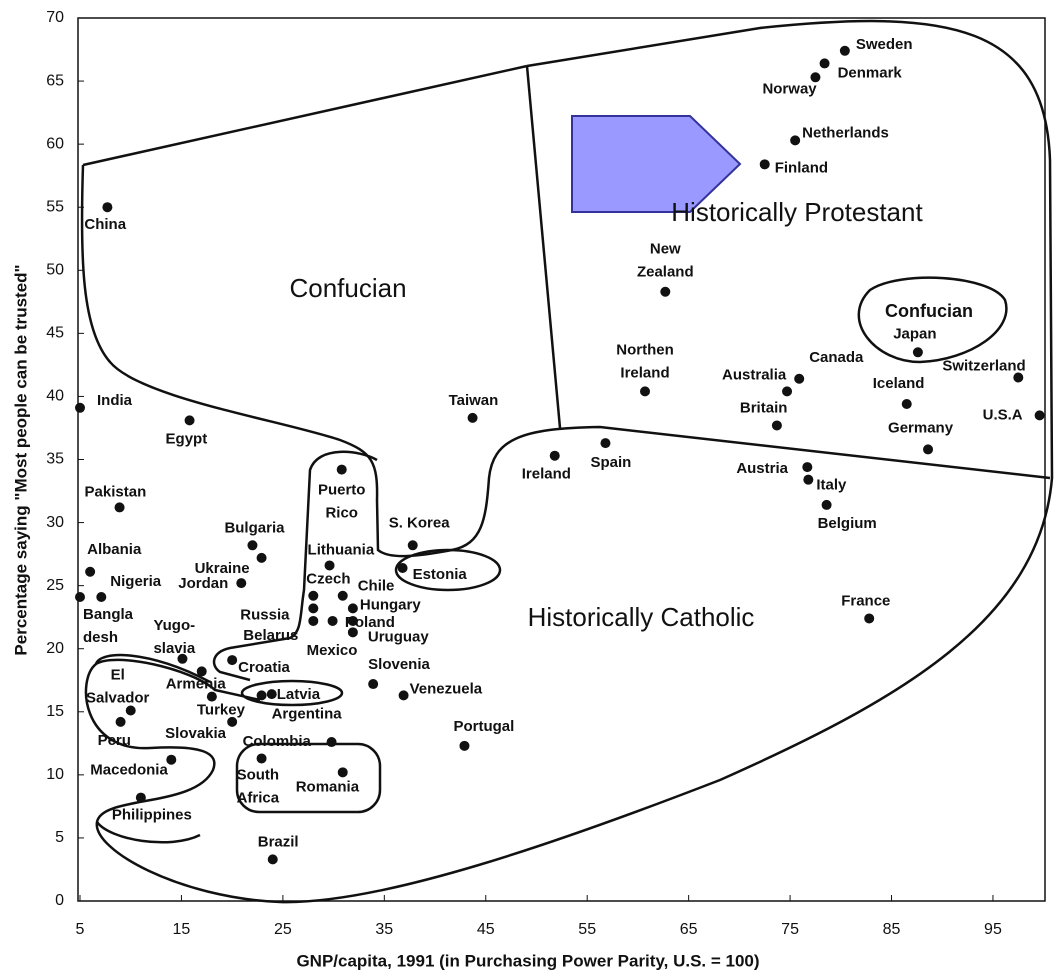  What do you see at coordinates (790, 929) in the screenshot?
I see `x-tick-label: 75` at bounding box center [790, 929].